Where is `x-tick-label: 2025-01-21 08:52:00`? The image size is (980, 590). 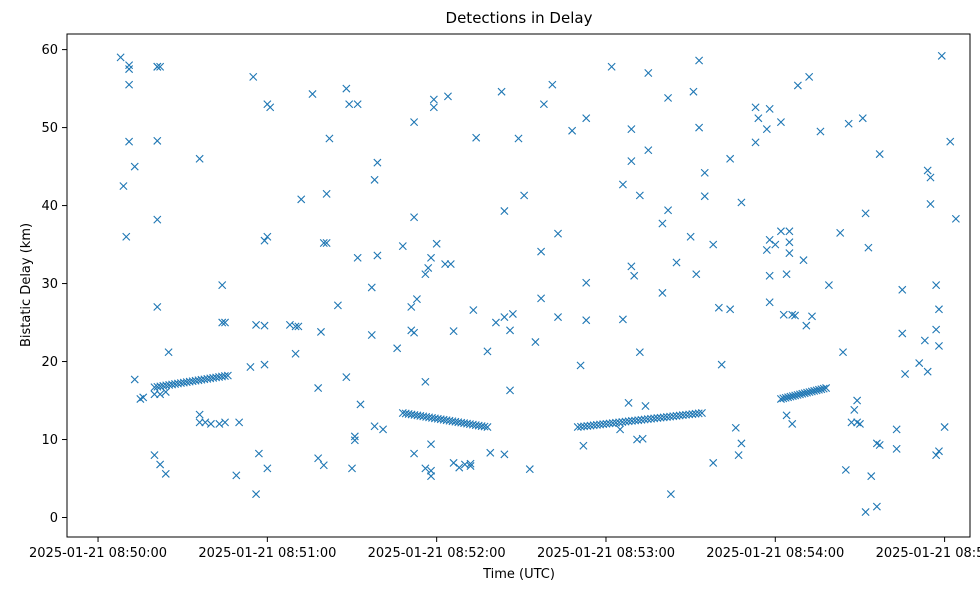 x-tick-label: 2025-01-21 08:52:00 is located at coordinates (437, 553).